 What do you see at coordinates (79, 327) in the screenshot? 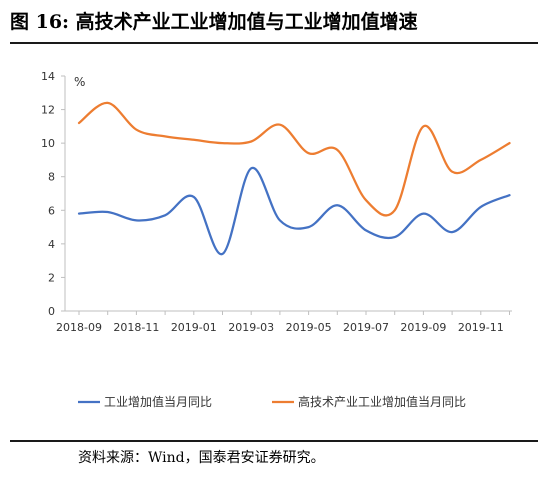
I see `x-tick-label: 2018-09` at bounding box center [79, 327].